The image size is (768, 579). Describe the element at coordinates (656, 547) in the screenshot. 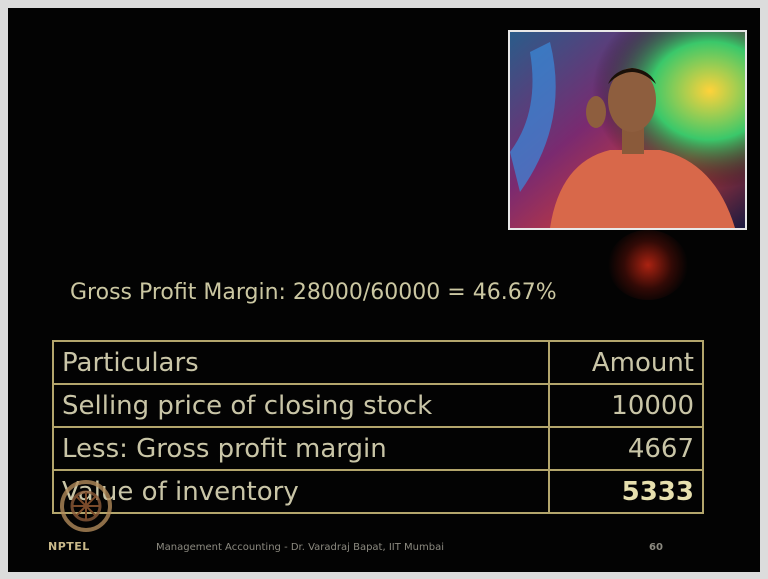

I see `page-number: 60` at that location.